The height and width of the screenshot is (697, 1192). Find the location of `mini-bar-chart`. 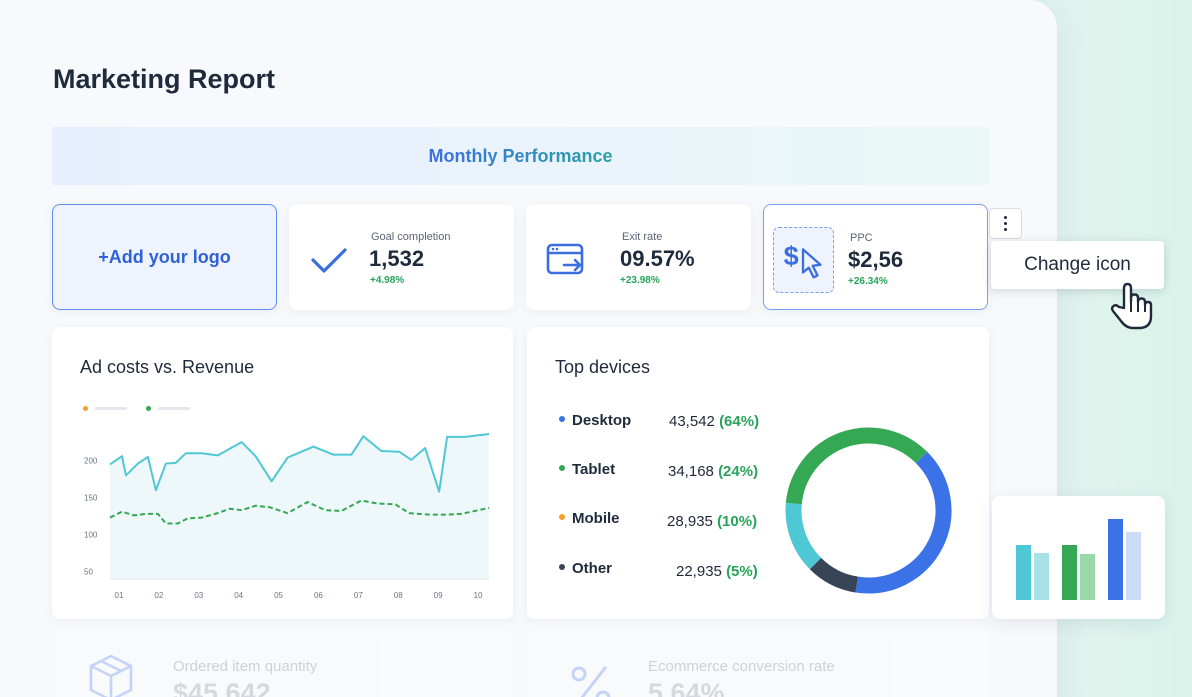

mini-bar-chart is located at coordinates (1078, 559).